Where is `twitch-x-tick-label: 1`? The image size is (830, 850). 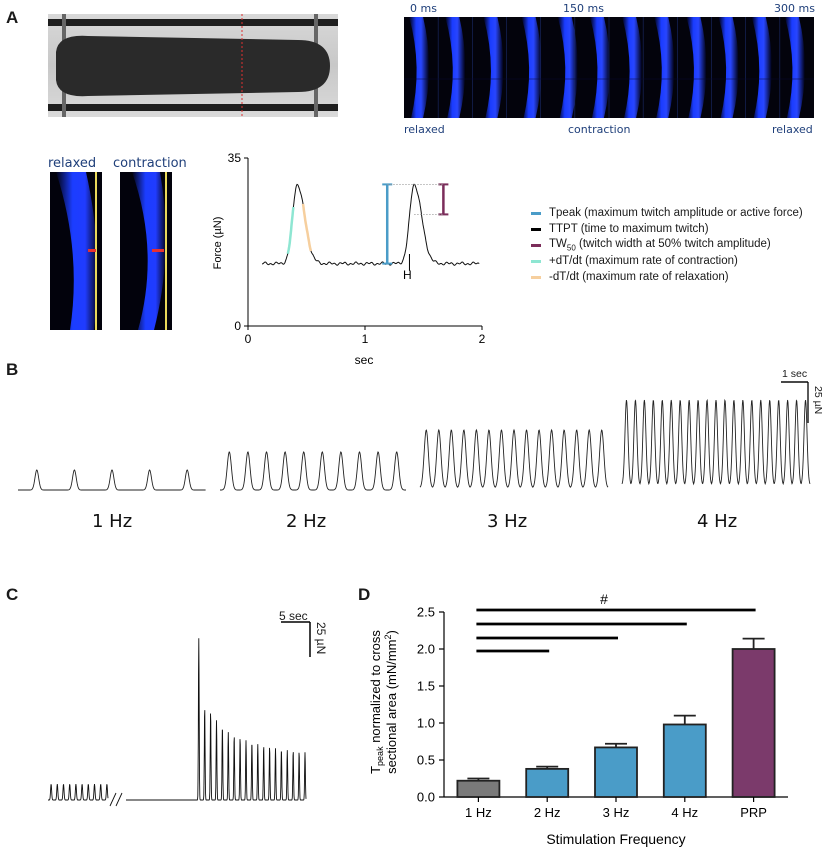 twitch-x-tick-label: 1 is located at coordinates (365, 339).